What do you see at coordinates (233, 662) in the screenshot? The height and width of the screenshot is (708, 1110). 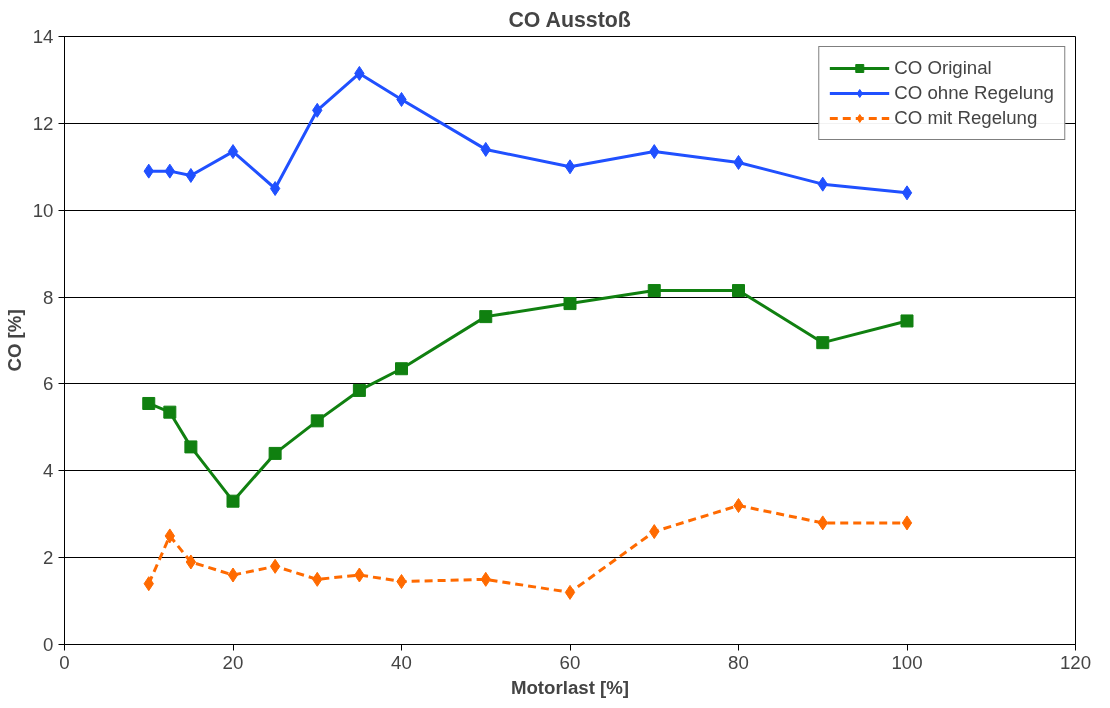 I see `x-tick-label: 20` at bounding box center [233, 662].